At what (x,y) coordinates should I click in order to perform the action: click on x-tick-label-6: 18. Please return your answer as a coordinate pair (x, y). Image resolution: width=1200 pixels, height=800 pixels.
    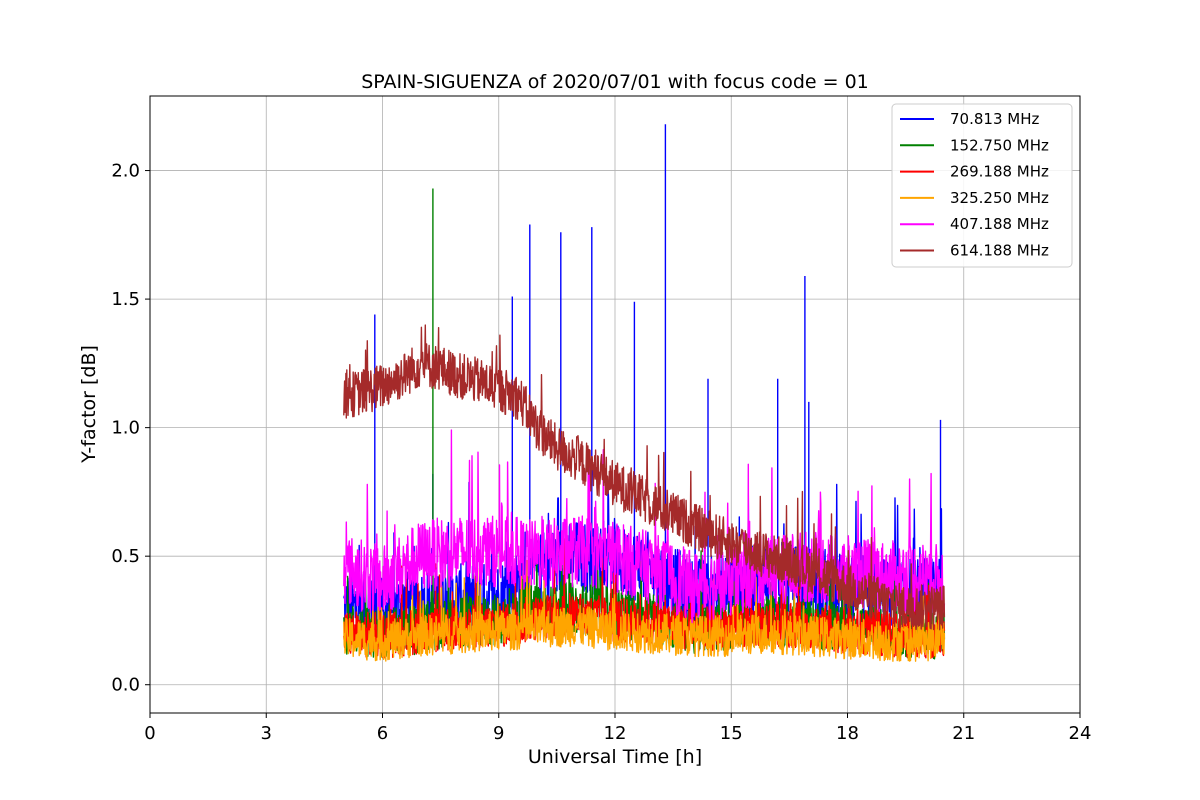
    Looking at the image, I should click on (847, 733).